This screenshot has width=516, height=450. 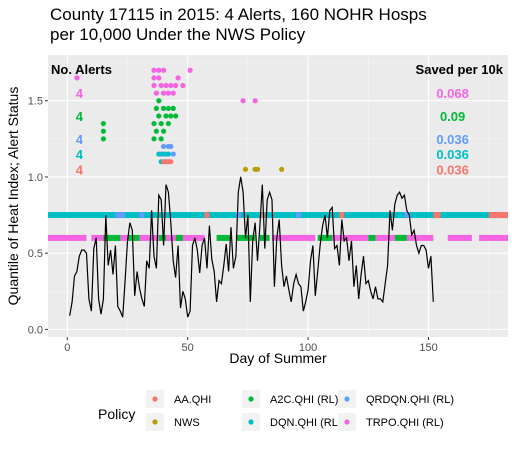 I want to click on y-tick-label: 0.5, so click(x=35, y=254).